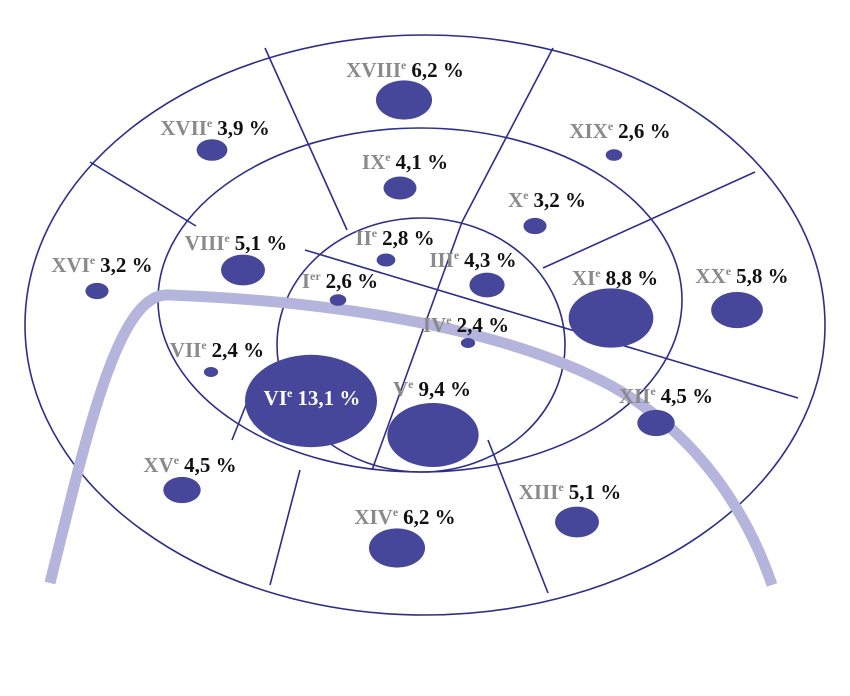  Describe the element at coordinates (205, 243) in the screenshot. I see `district-name: VIII` at that location.